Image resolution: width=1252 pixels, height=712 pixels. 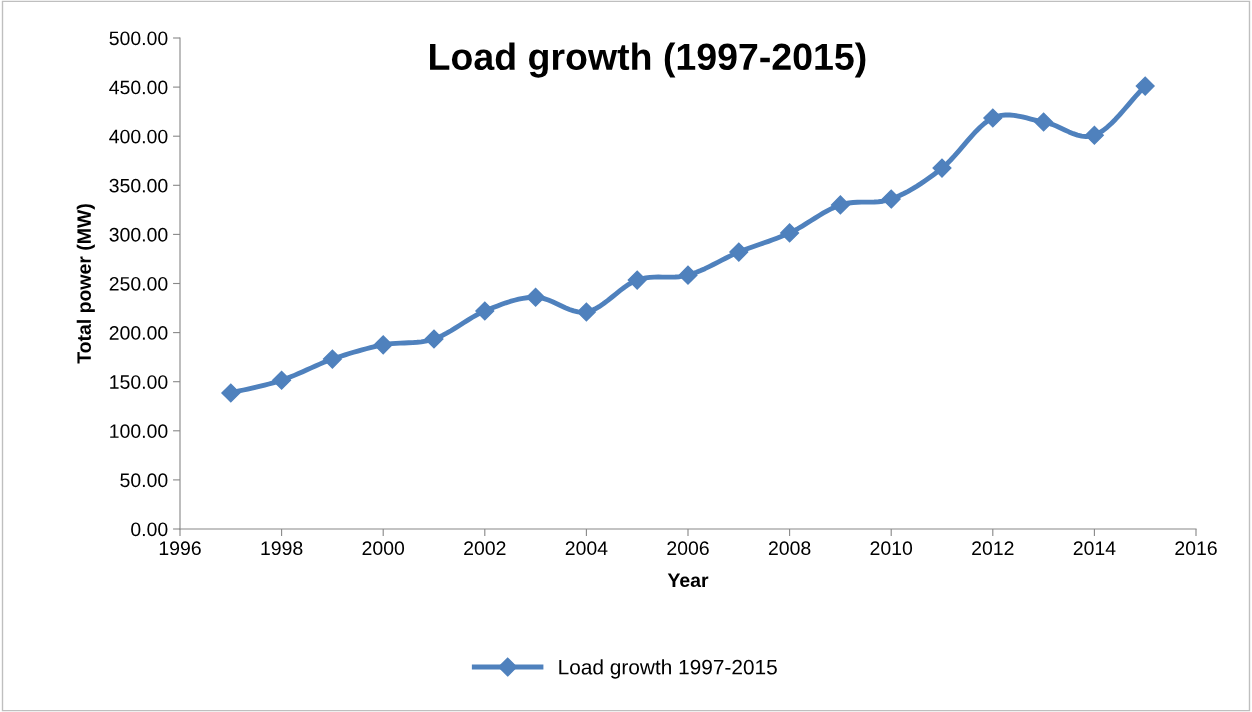 I want to click on x-axis-title: Year, so click(x=688, y=580).